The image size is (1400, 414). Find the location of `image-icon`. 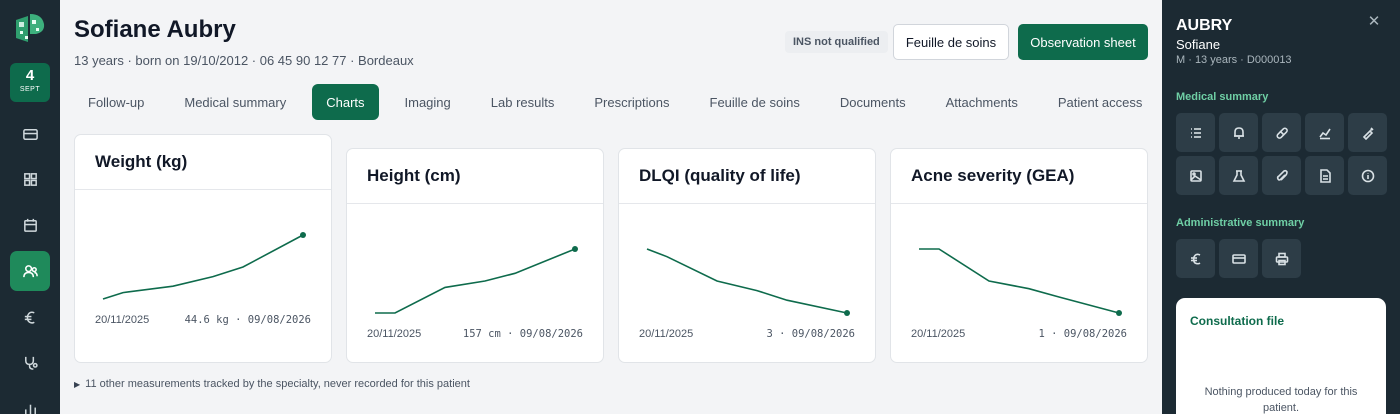

image-icon is located at coordinates (1195, 175).